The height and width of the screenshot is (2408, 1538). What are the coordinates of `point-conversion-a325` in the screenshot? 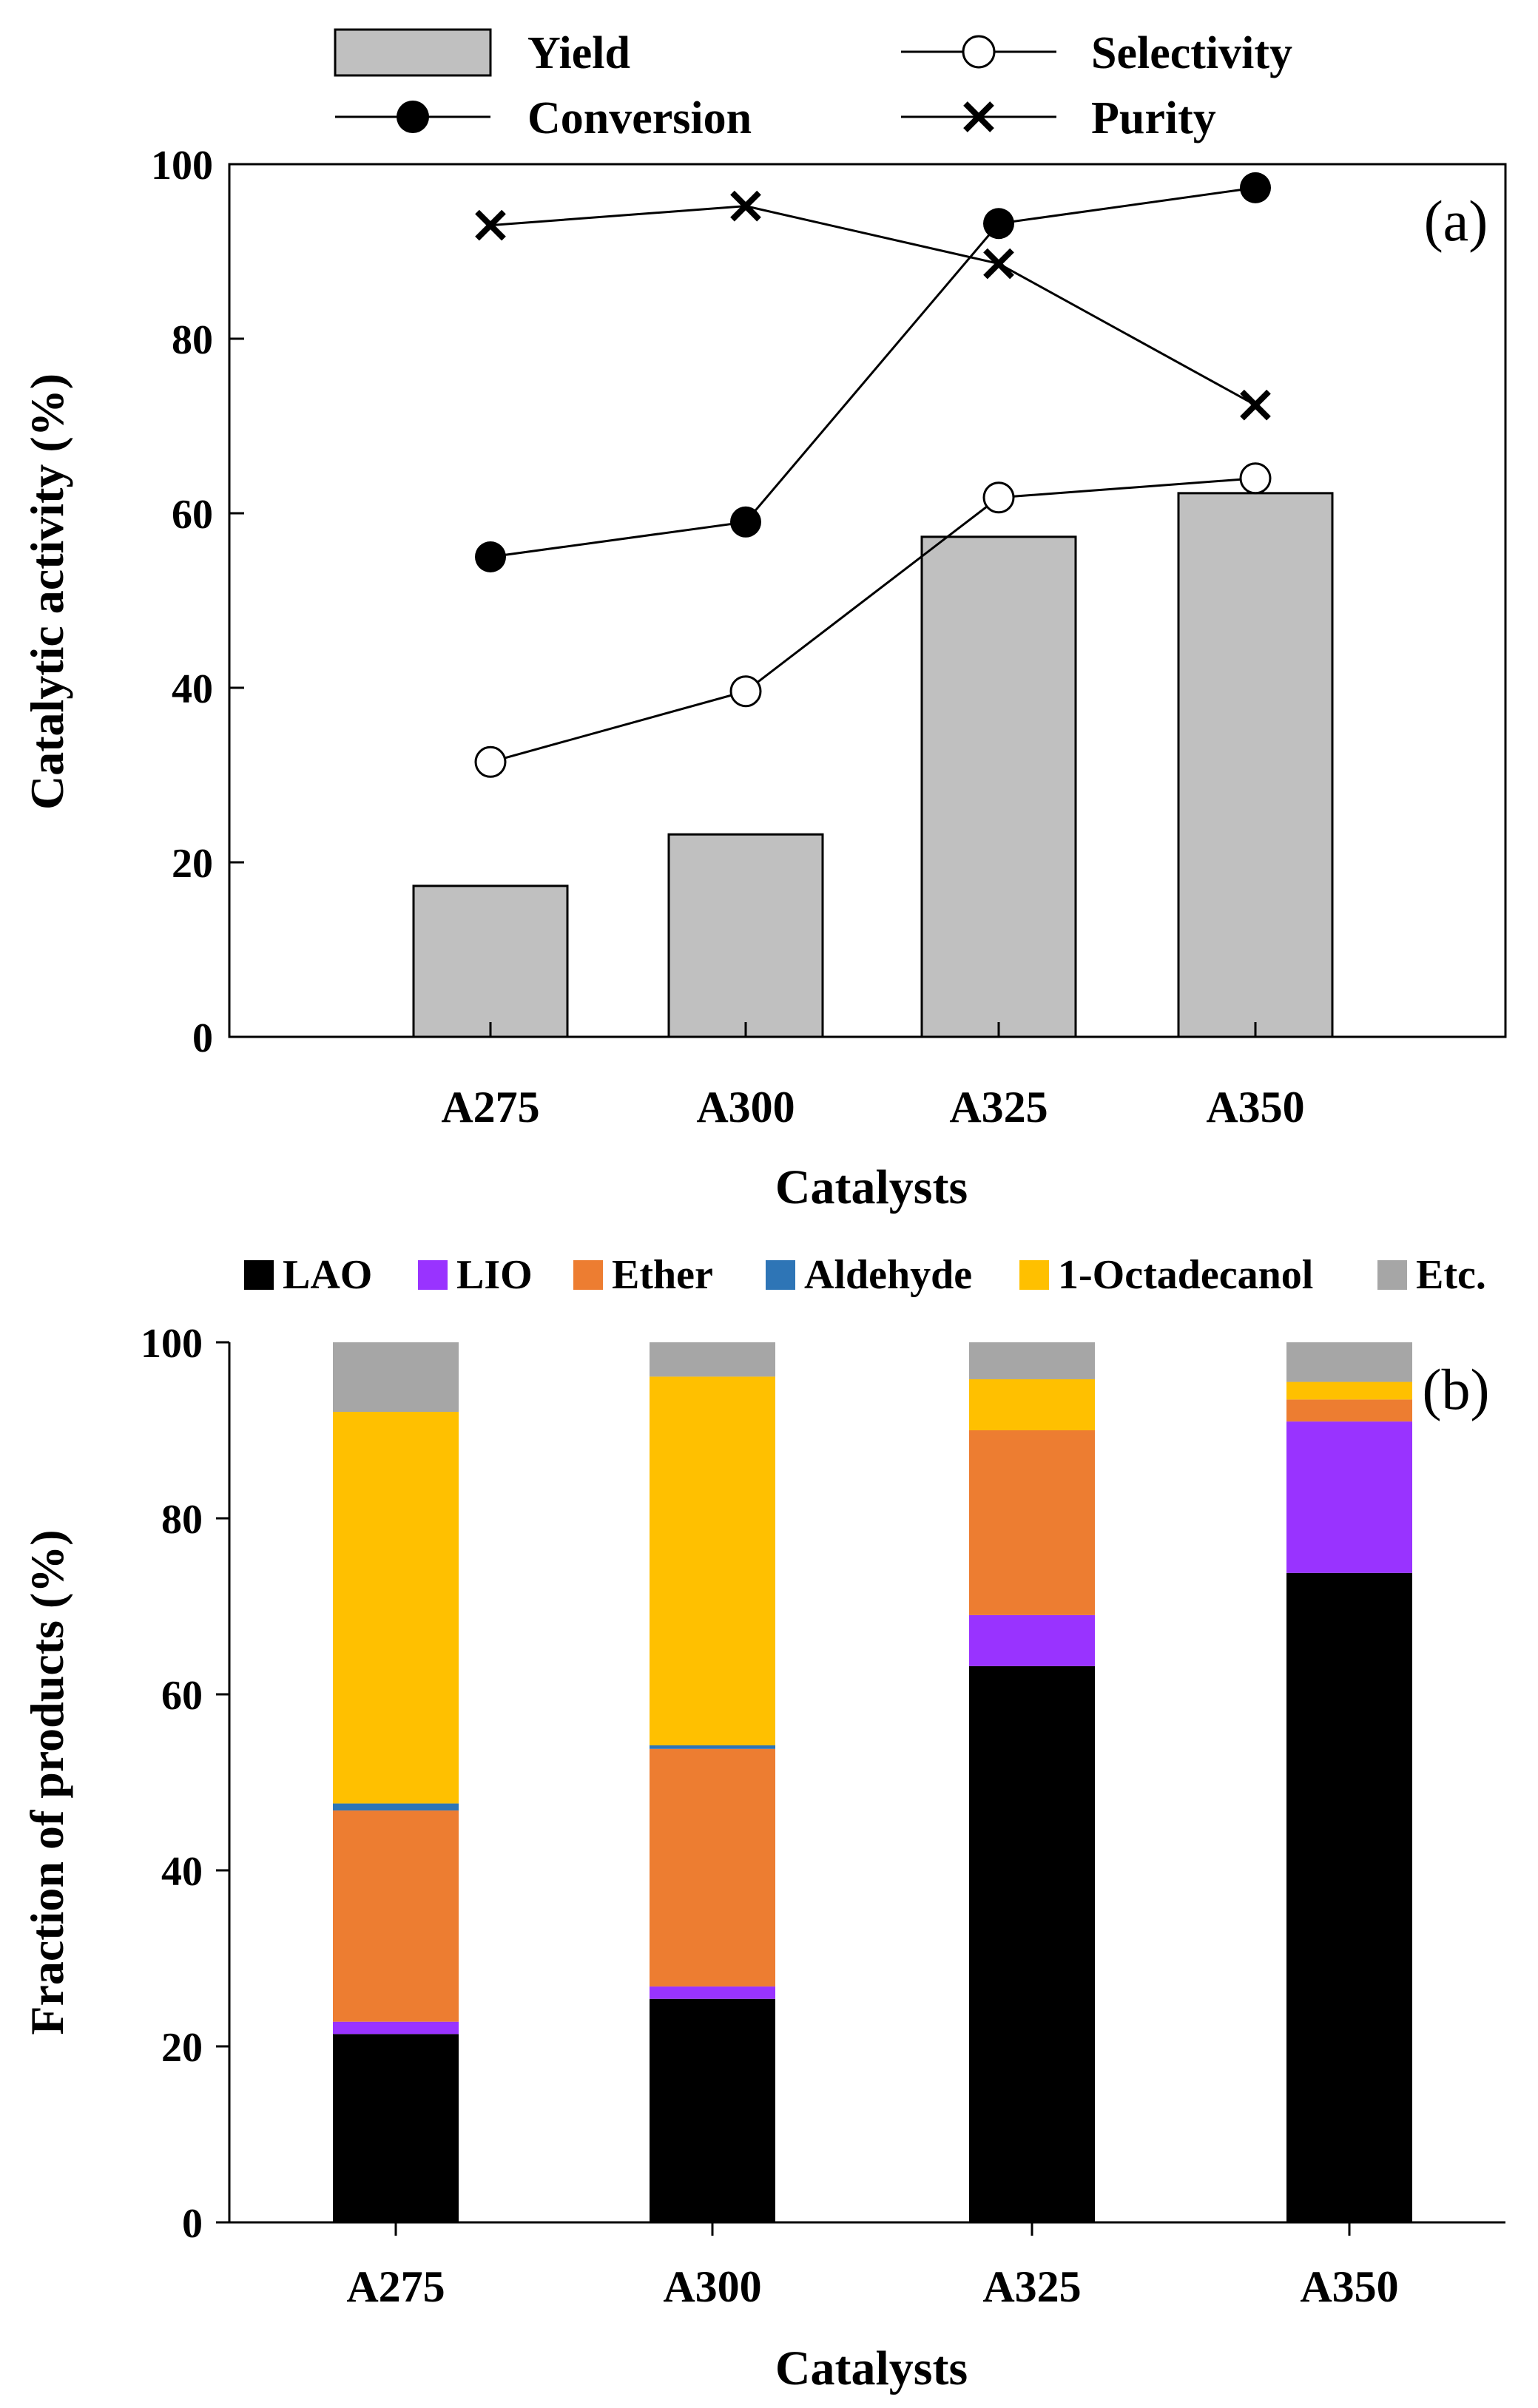 It's located at (998, 224).